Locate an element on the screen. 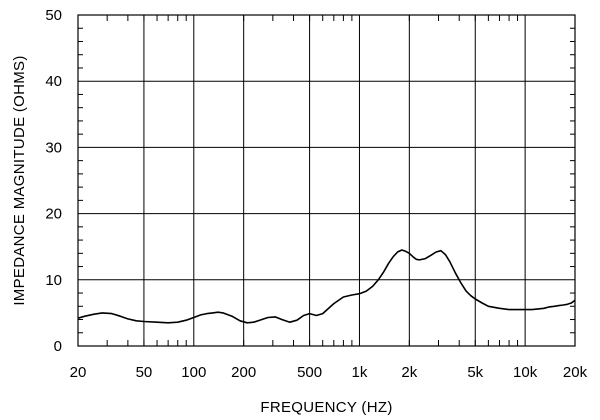  x-tick-label: 1k is located at coordinates (360, 372).